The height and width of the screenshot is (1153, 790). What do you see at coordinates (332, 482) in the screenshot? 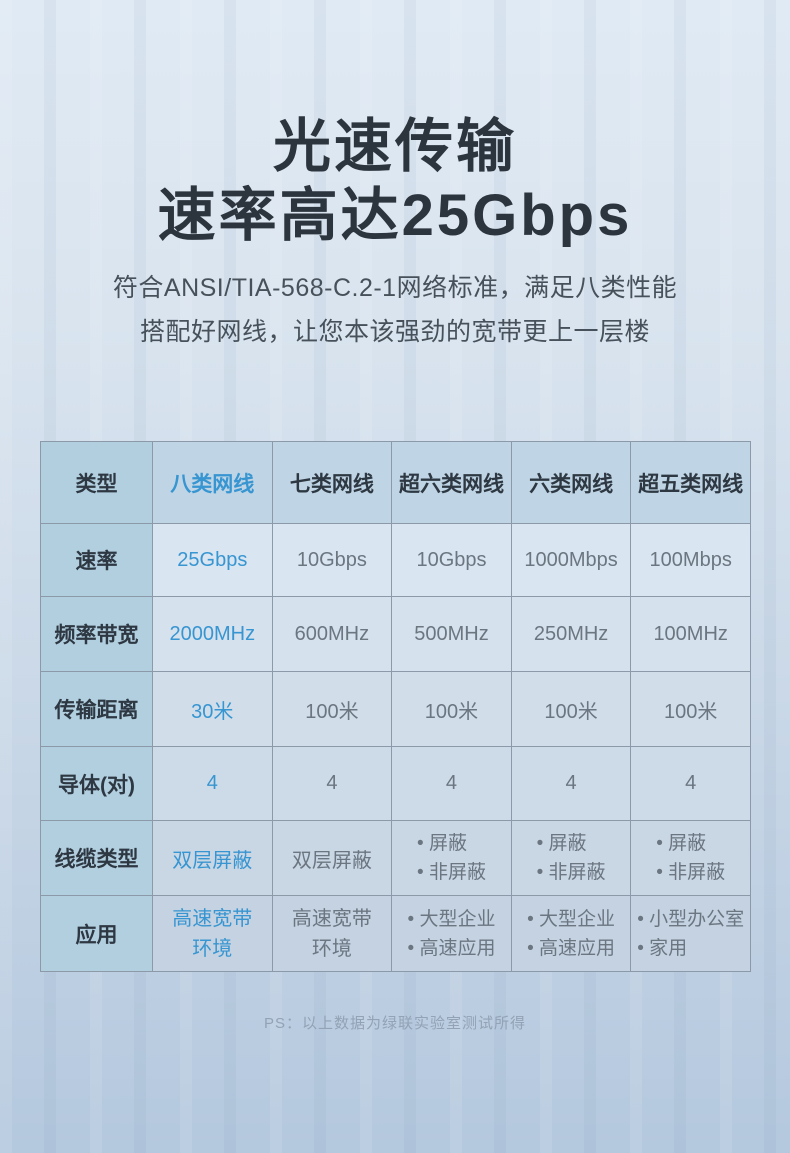
I see `column-header-cat7: 七类网线` at bounding box center [332, 482].